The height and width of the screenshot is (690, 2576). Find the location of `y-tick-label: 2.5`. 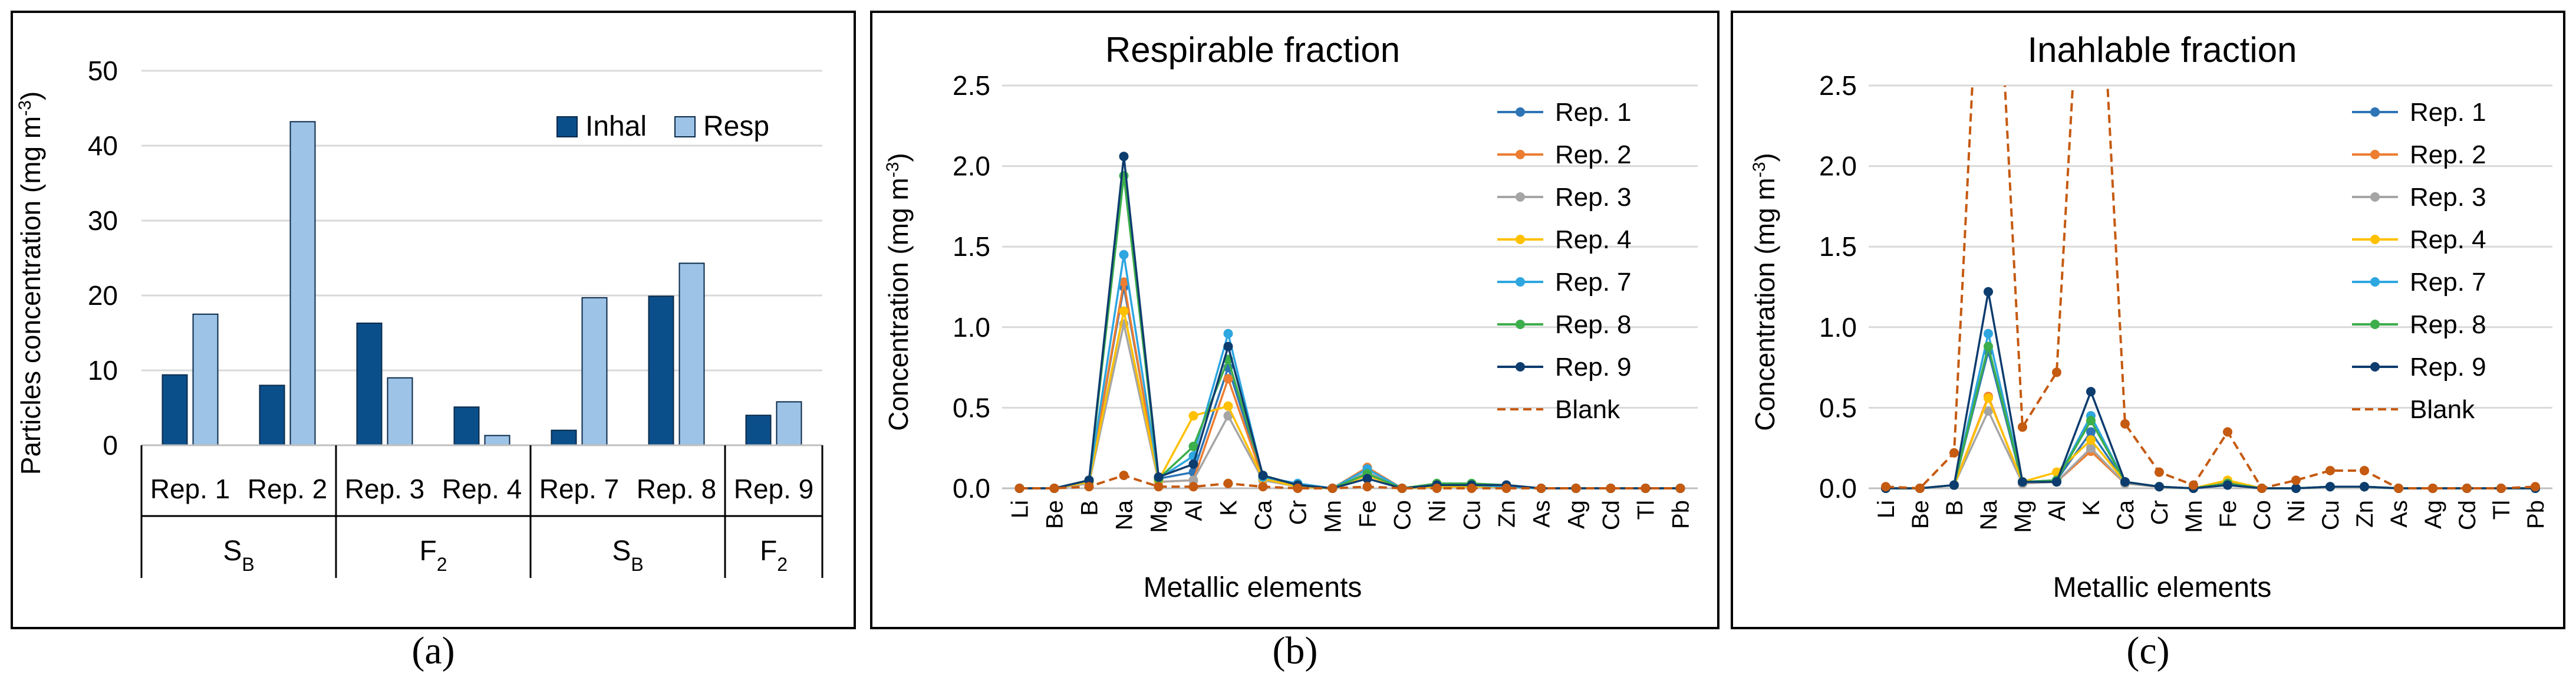

y-tick-label: 2.5 is located at coordinates (1838, 85).